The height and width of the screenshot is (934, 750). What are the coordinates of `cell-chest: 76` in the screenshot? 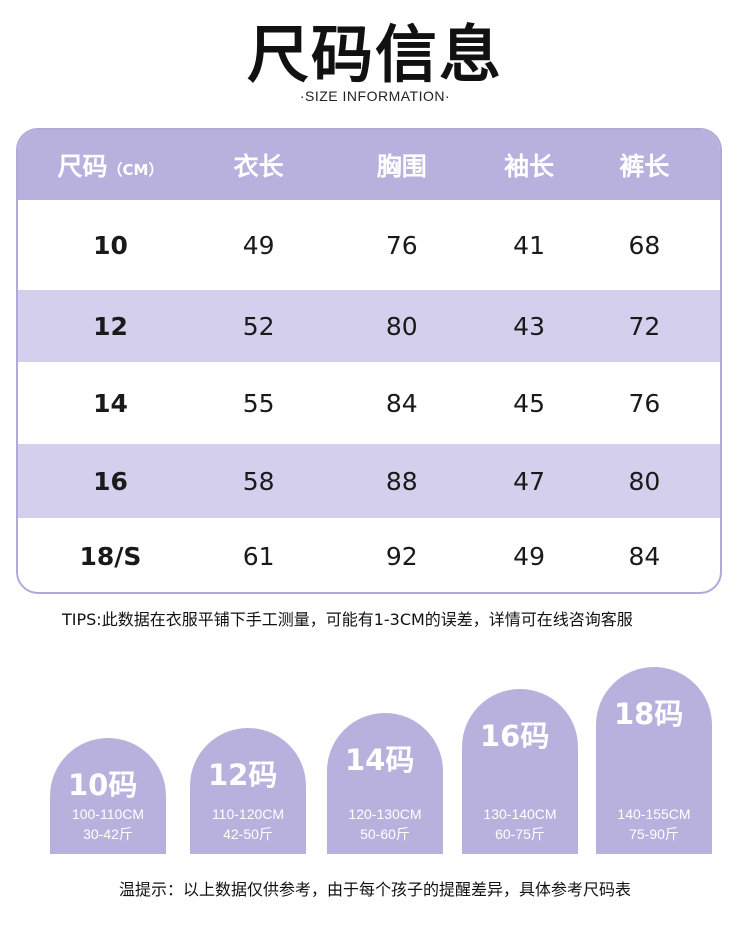 It's located at (401, 245).